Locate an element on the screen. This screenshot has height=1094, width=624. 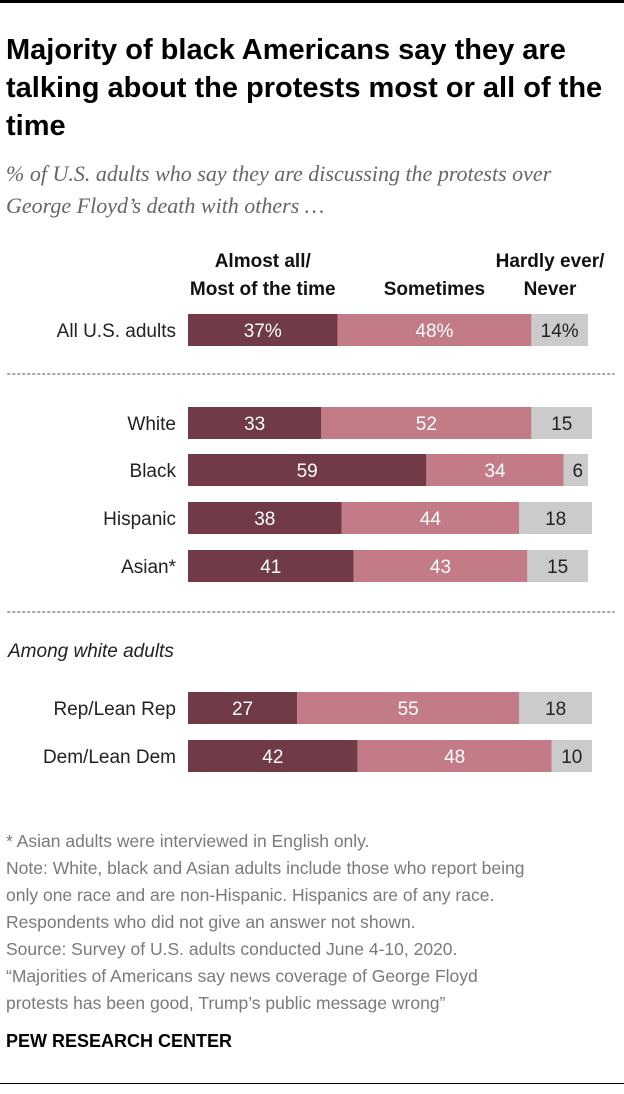
data-label-sometimes: 55 is located at coordinates (408, 709).